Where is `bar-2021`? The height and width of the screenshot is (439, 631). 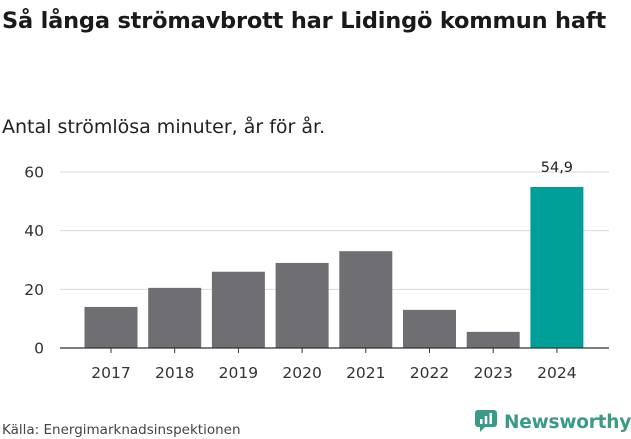
bar-2021 is located at coordinates (366, 299).